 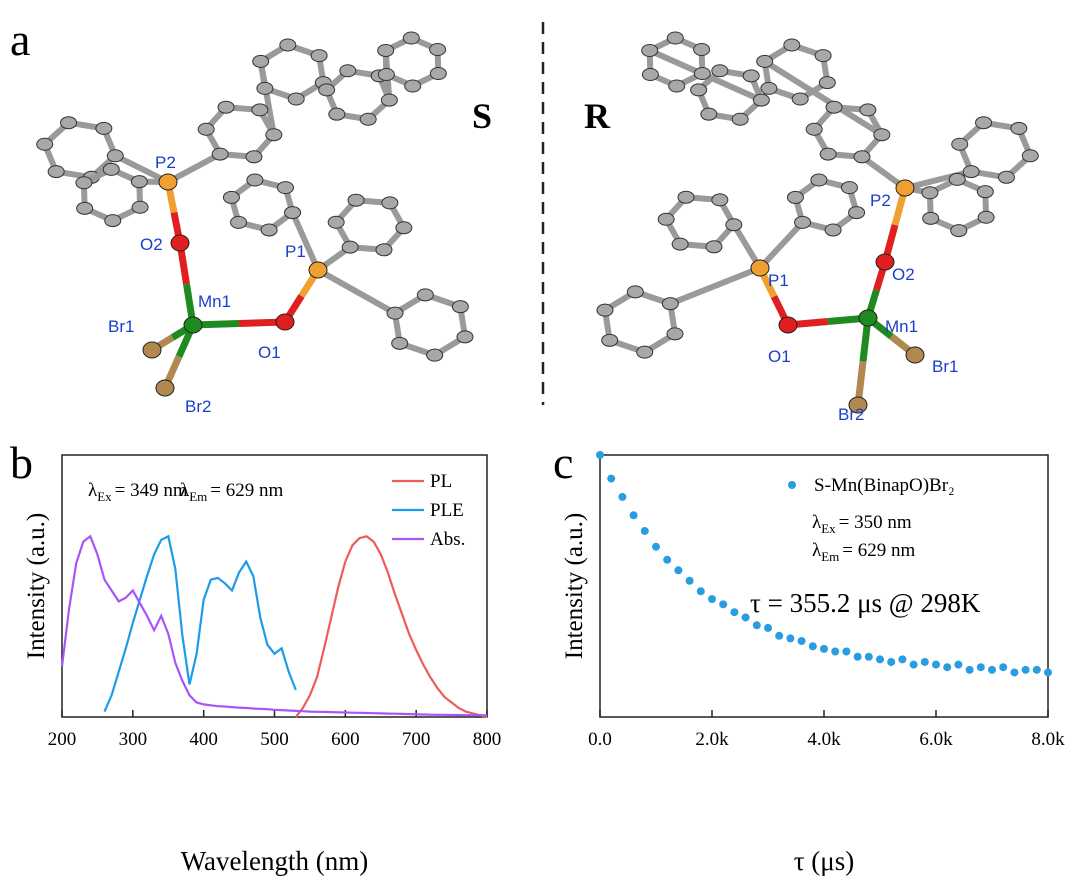 What do you see at coordinates (958, 205) in the screenshot?
I see `ring` at bounding box center [958, 205].